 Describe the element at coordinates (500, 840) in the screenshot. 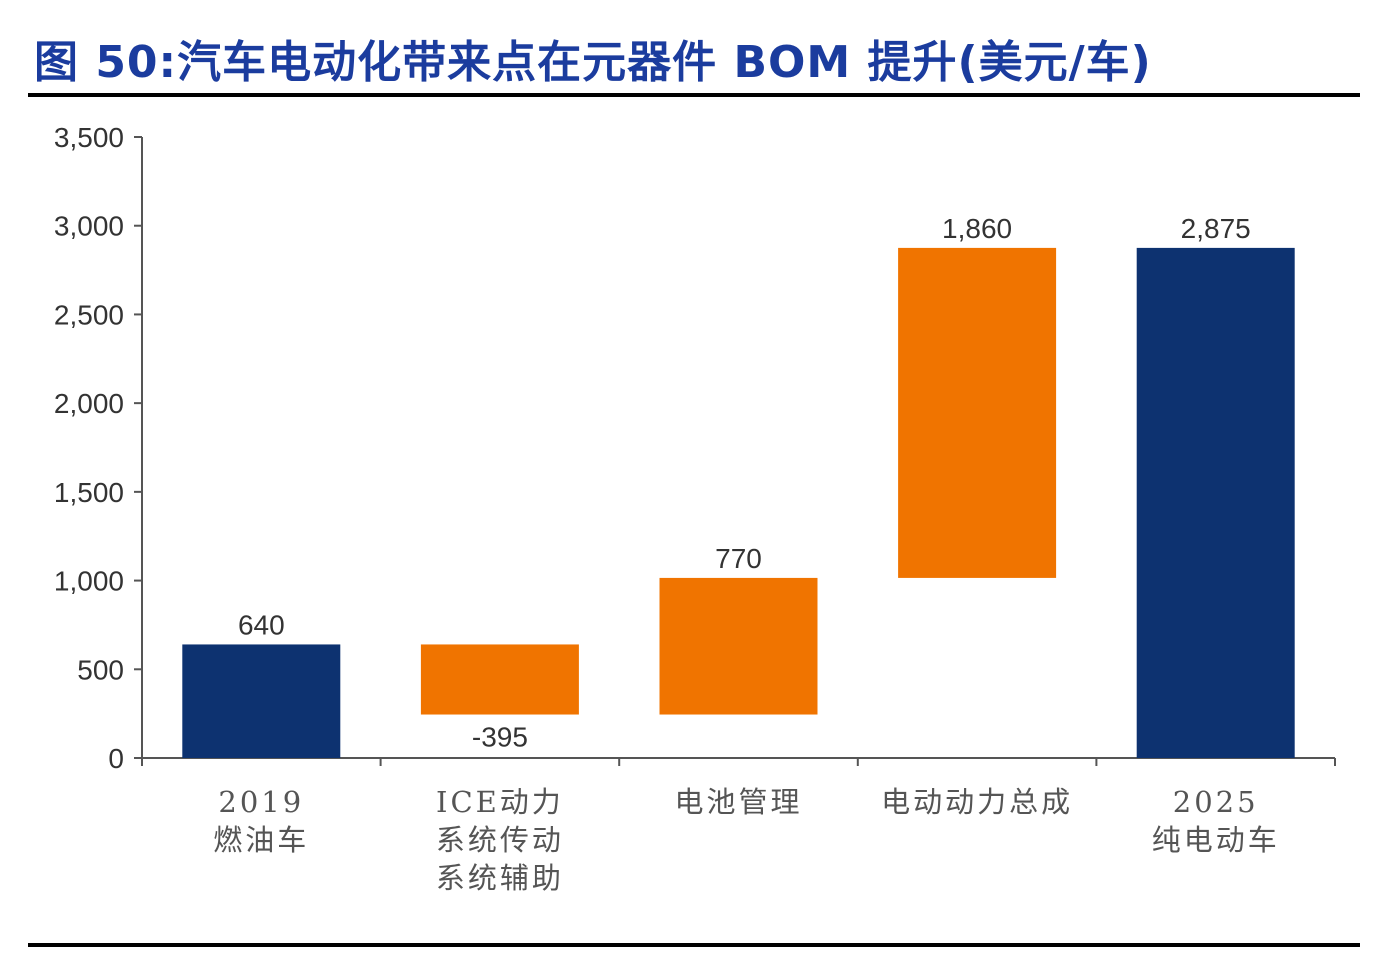

I see `category-label: 系统传动` at that location.